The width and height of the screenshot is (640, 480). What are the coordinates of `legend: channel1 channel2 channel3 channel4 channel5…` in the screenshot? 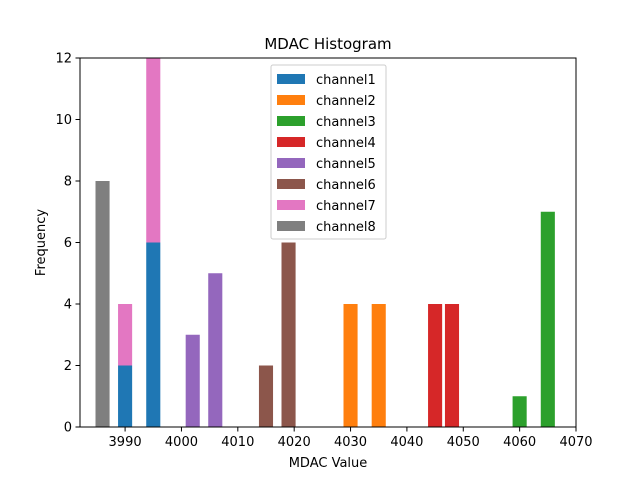 It's located at (328, 152).